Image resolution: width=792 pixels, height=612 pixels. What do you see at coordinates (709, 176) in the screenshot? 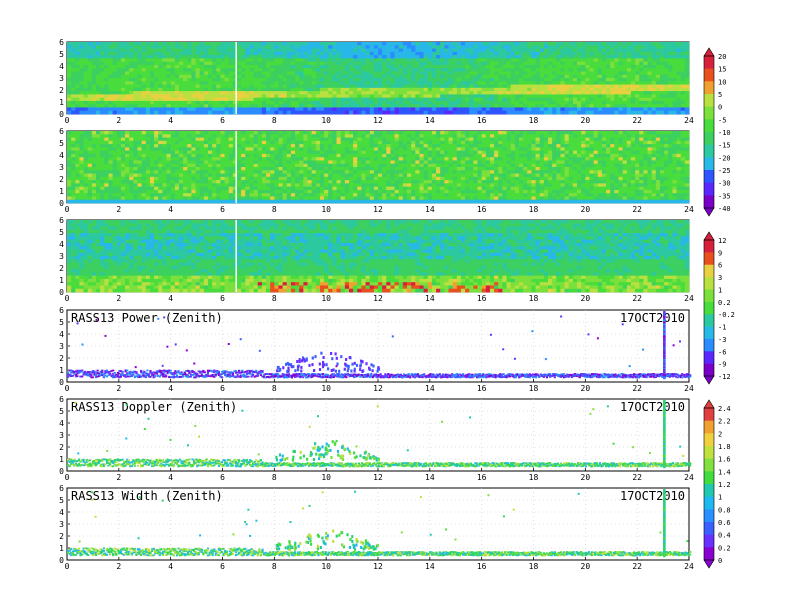
I see `colorbar-segment` at bounding box center [709, 176].